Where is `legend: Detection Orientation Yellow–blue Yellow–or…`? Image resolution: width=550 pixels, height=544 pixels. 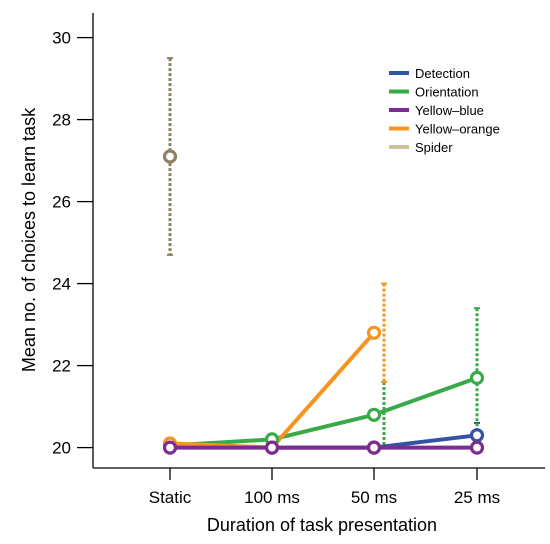
legend: Detection Orientation Yellow–blue Yellow–or… is located at coordinates (444, 110).